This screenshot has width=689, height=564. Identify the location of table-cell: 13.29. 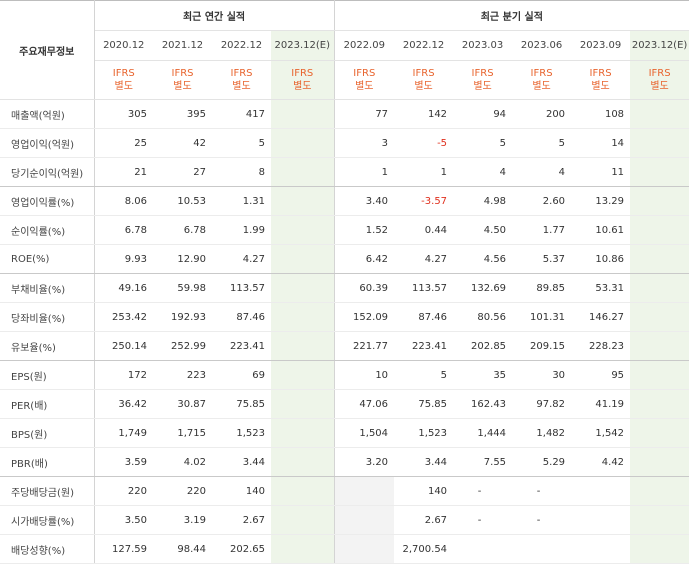
(601, 201).